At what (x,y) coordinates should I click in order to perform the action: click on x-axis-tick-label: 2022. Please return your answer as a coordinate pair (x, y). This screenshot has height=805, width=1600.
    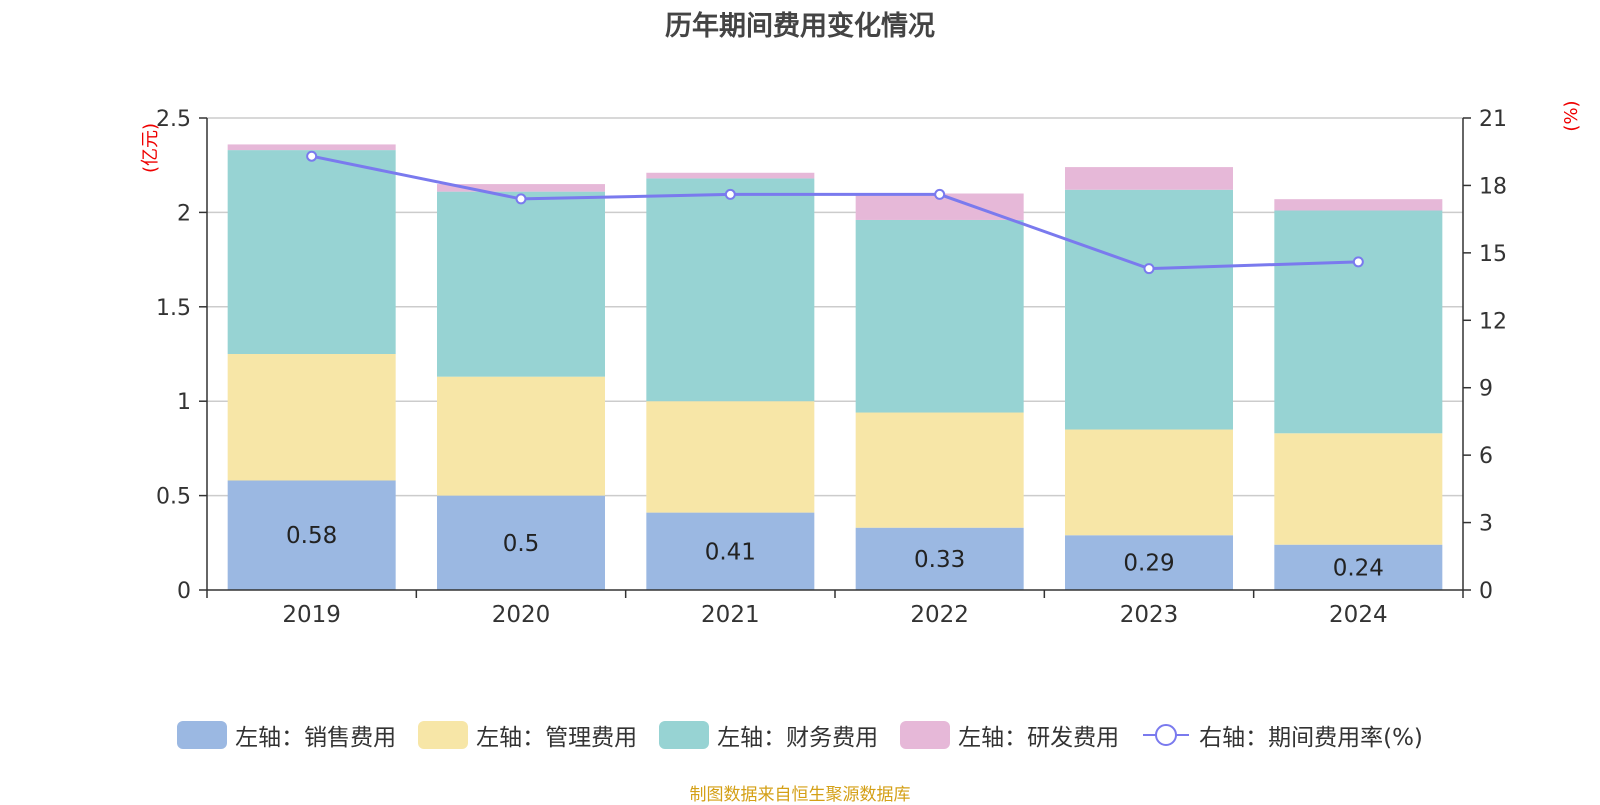
    Looking at the image, I should click on (939, 615).